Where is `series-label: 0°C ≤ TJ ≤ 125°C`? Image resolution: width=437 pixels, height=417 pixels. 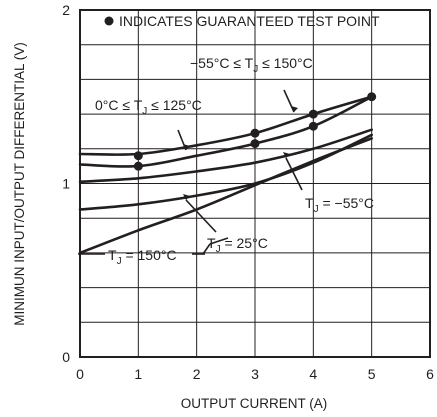 series-label: 0°C ≤ TJ ≤ 125°C is located at coordinates (148, 107).